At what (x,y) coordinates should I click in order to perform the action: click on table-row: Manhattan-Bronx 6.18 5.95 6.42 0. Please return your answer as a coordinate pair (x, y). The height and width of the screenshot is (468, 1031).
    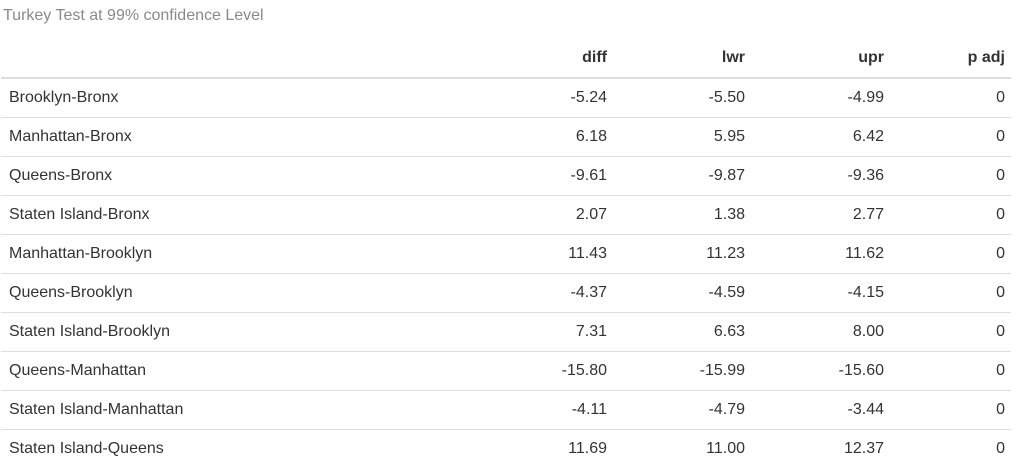
    Looking at the image, I should click on (506, 137).